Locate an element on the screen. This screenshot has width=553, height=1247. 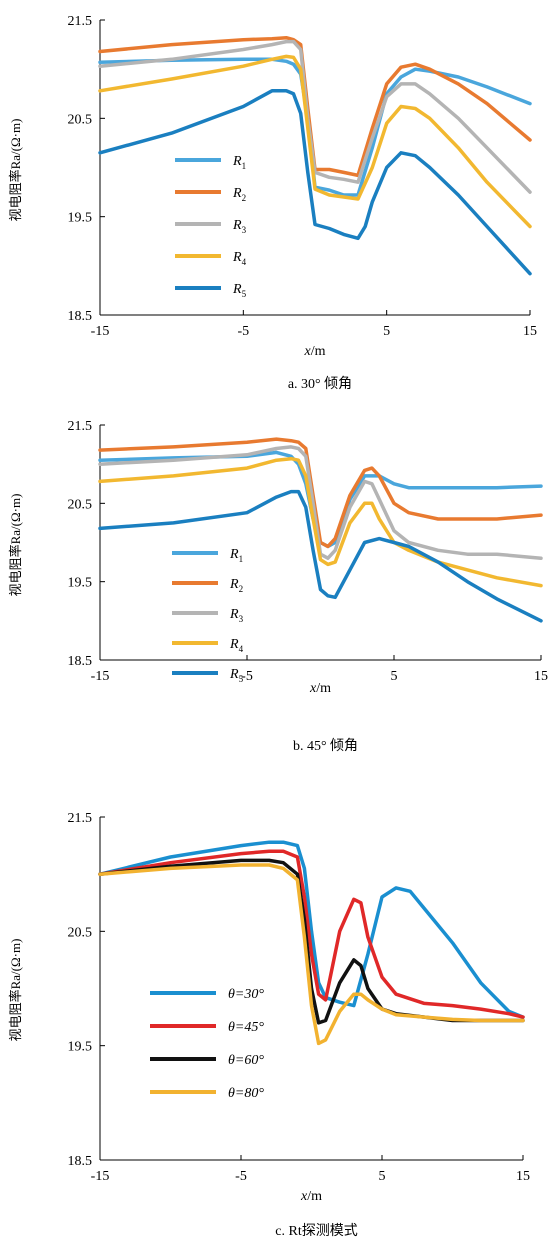
legend-name: θ=30° is located at coordinates (246, 994).